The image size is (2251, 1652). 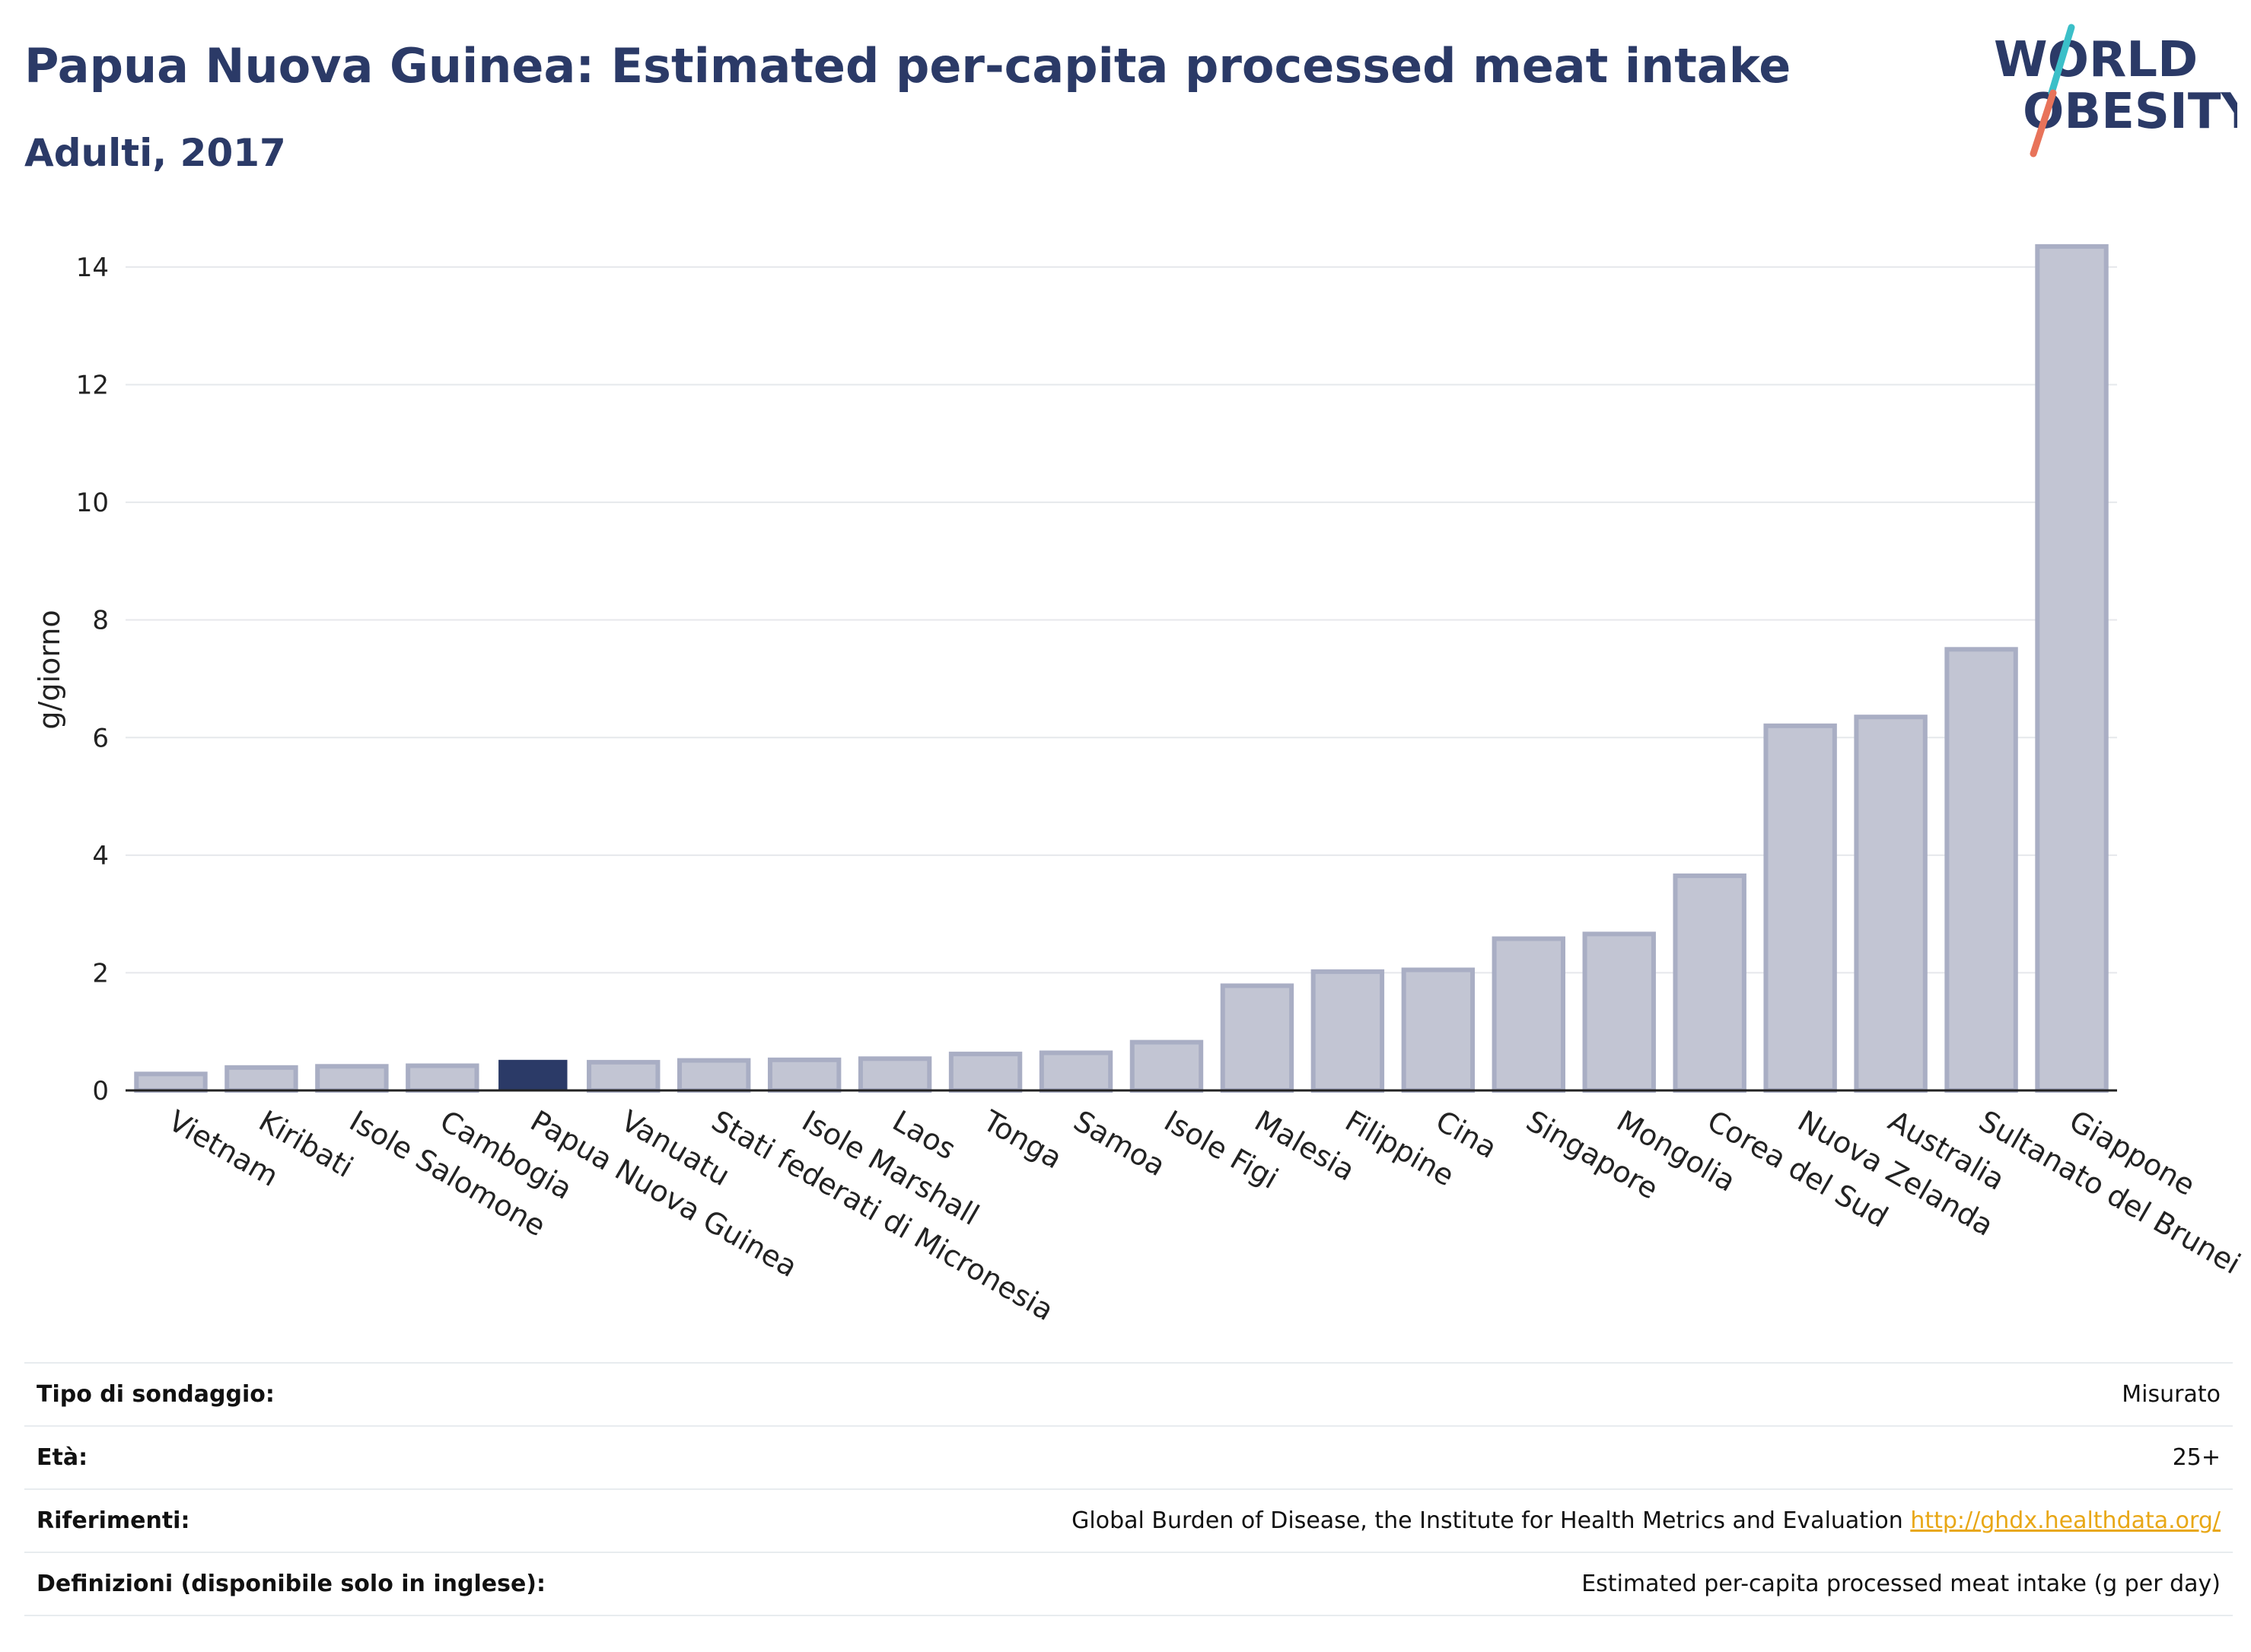 What do you see at coordinates (100, 621) in the screenshot?
I see `y-tick-label: 8` at bounding box center [100, 621].